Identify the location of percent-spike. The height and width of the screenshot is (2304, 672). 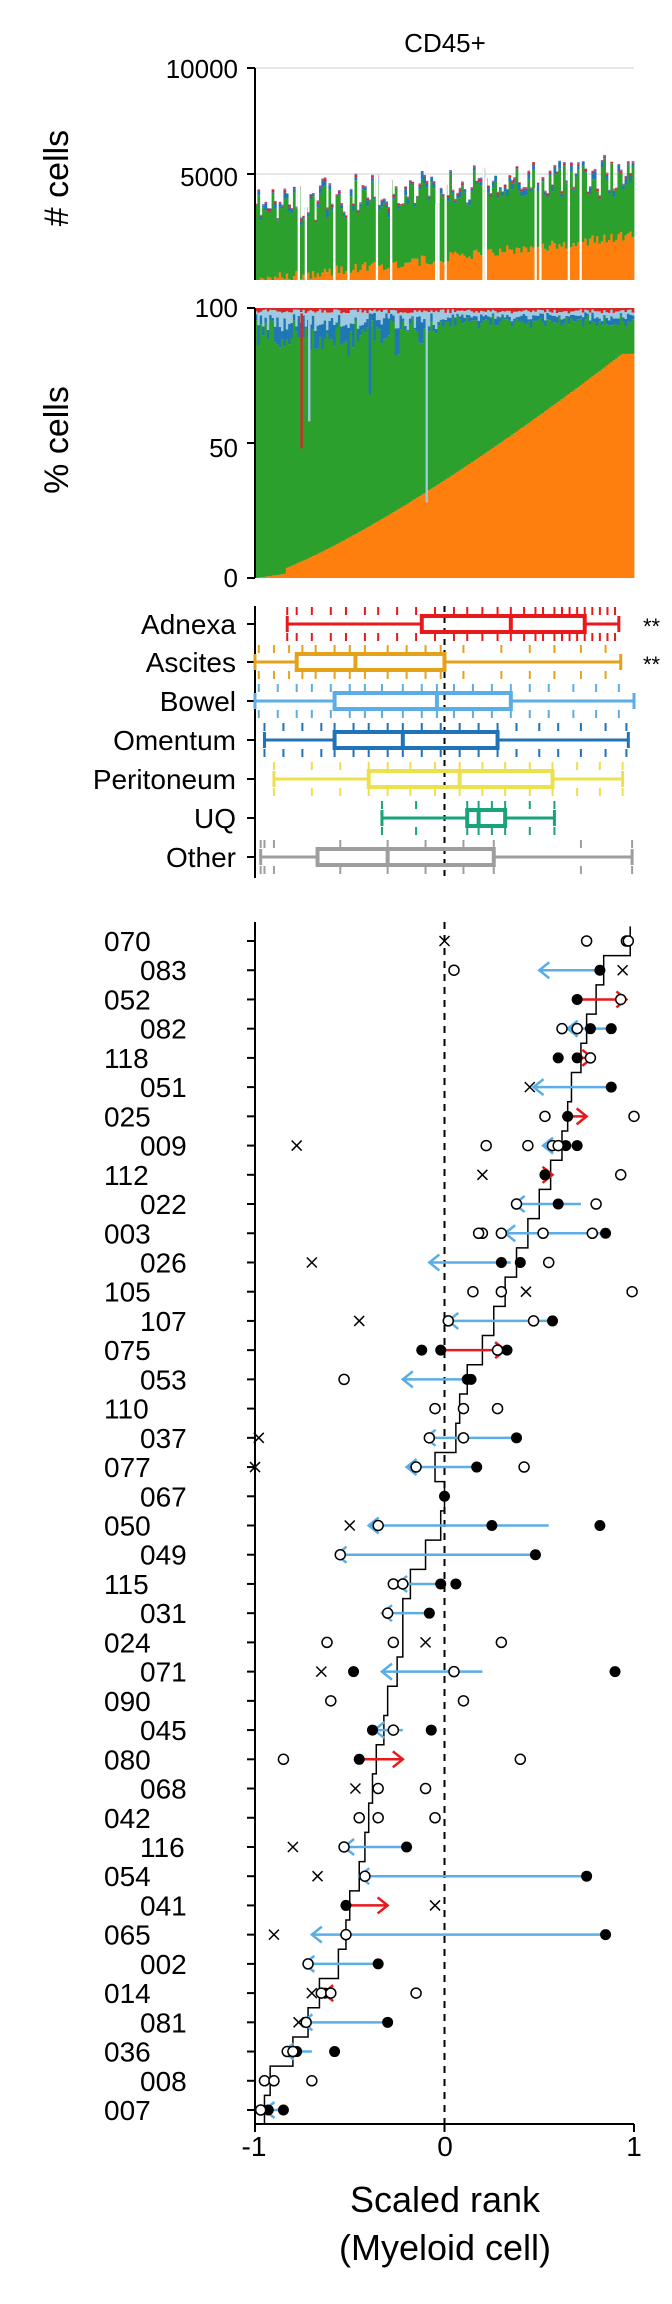
(370, 354).